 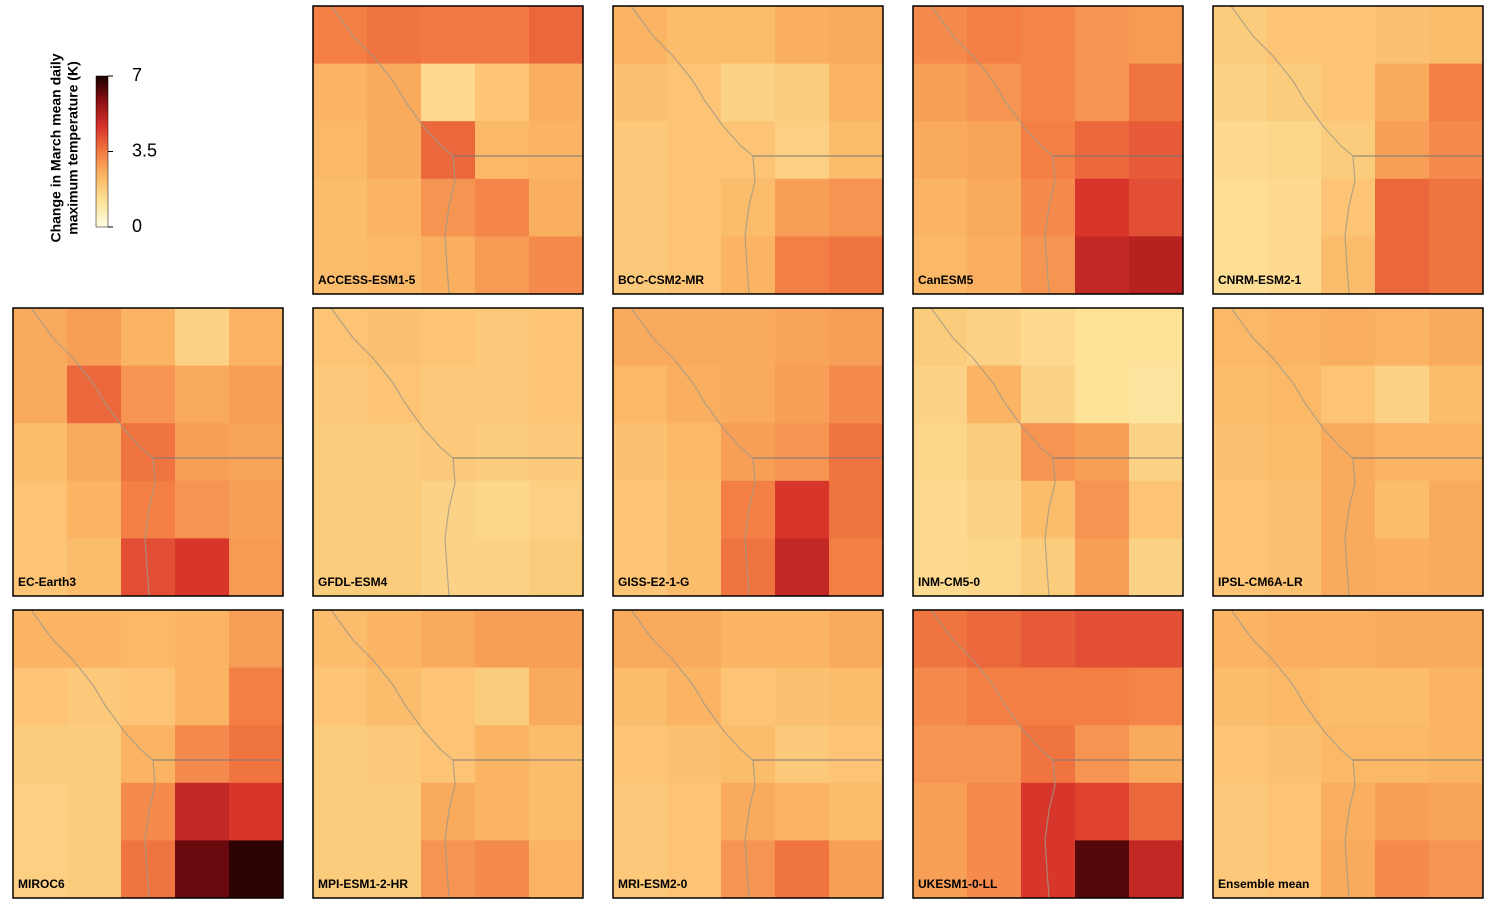 What do you see at coordinates (144, 150) in the screenshot?
I see `colorbar-tick-label: 3.5` at bounding box center [144, 150].